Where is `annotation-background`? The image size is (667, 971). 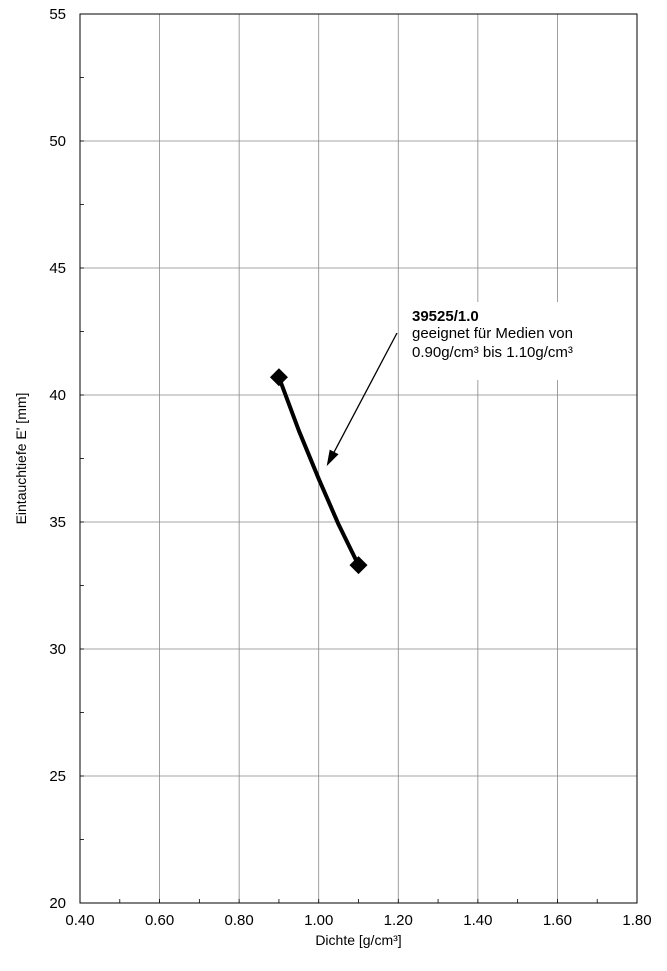
annotation-background is located at coordinates (515, 341).